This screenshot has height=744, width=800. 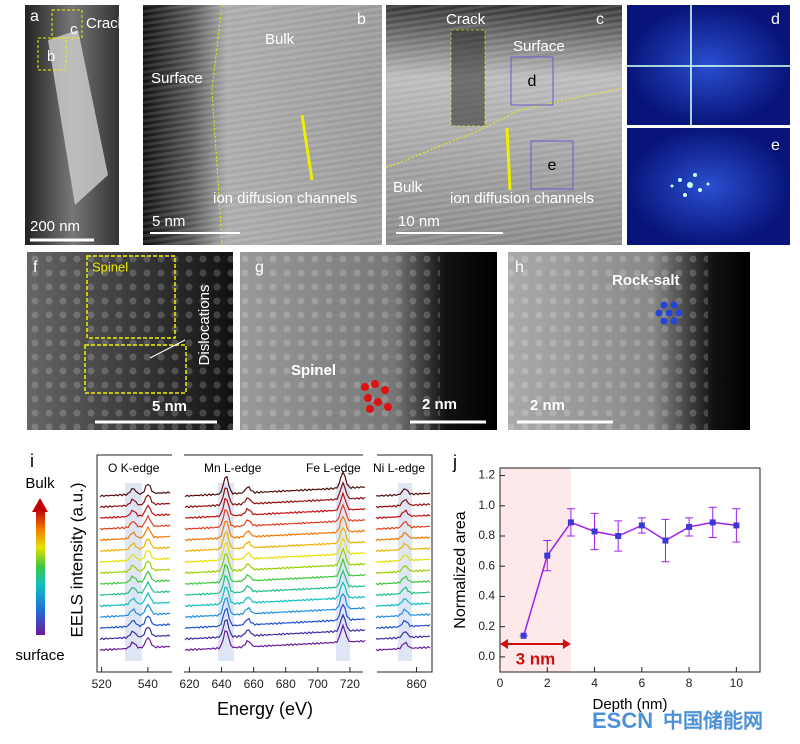 What do you see at coordinates (454, 462) in the screenshot?
I see `panel-letter: j` at bounding box center [454, 462].